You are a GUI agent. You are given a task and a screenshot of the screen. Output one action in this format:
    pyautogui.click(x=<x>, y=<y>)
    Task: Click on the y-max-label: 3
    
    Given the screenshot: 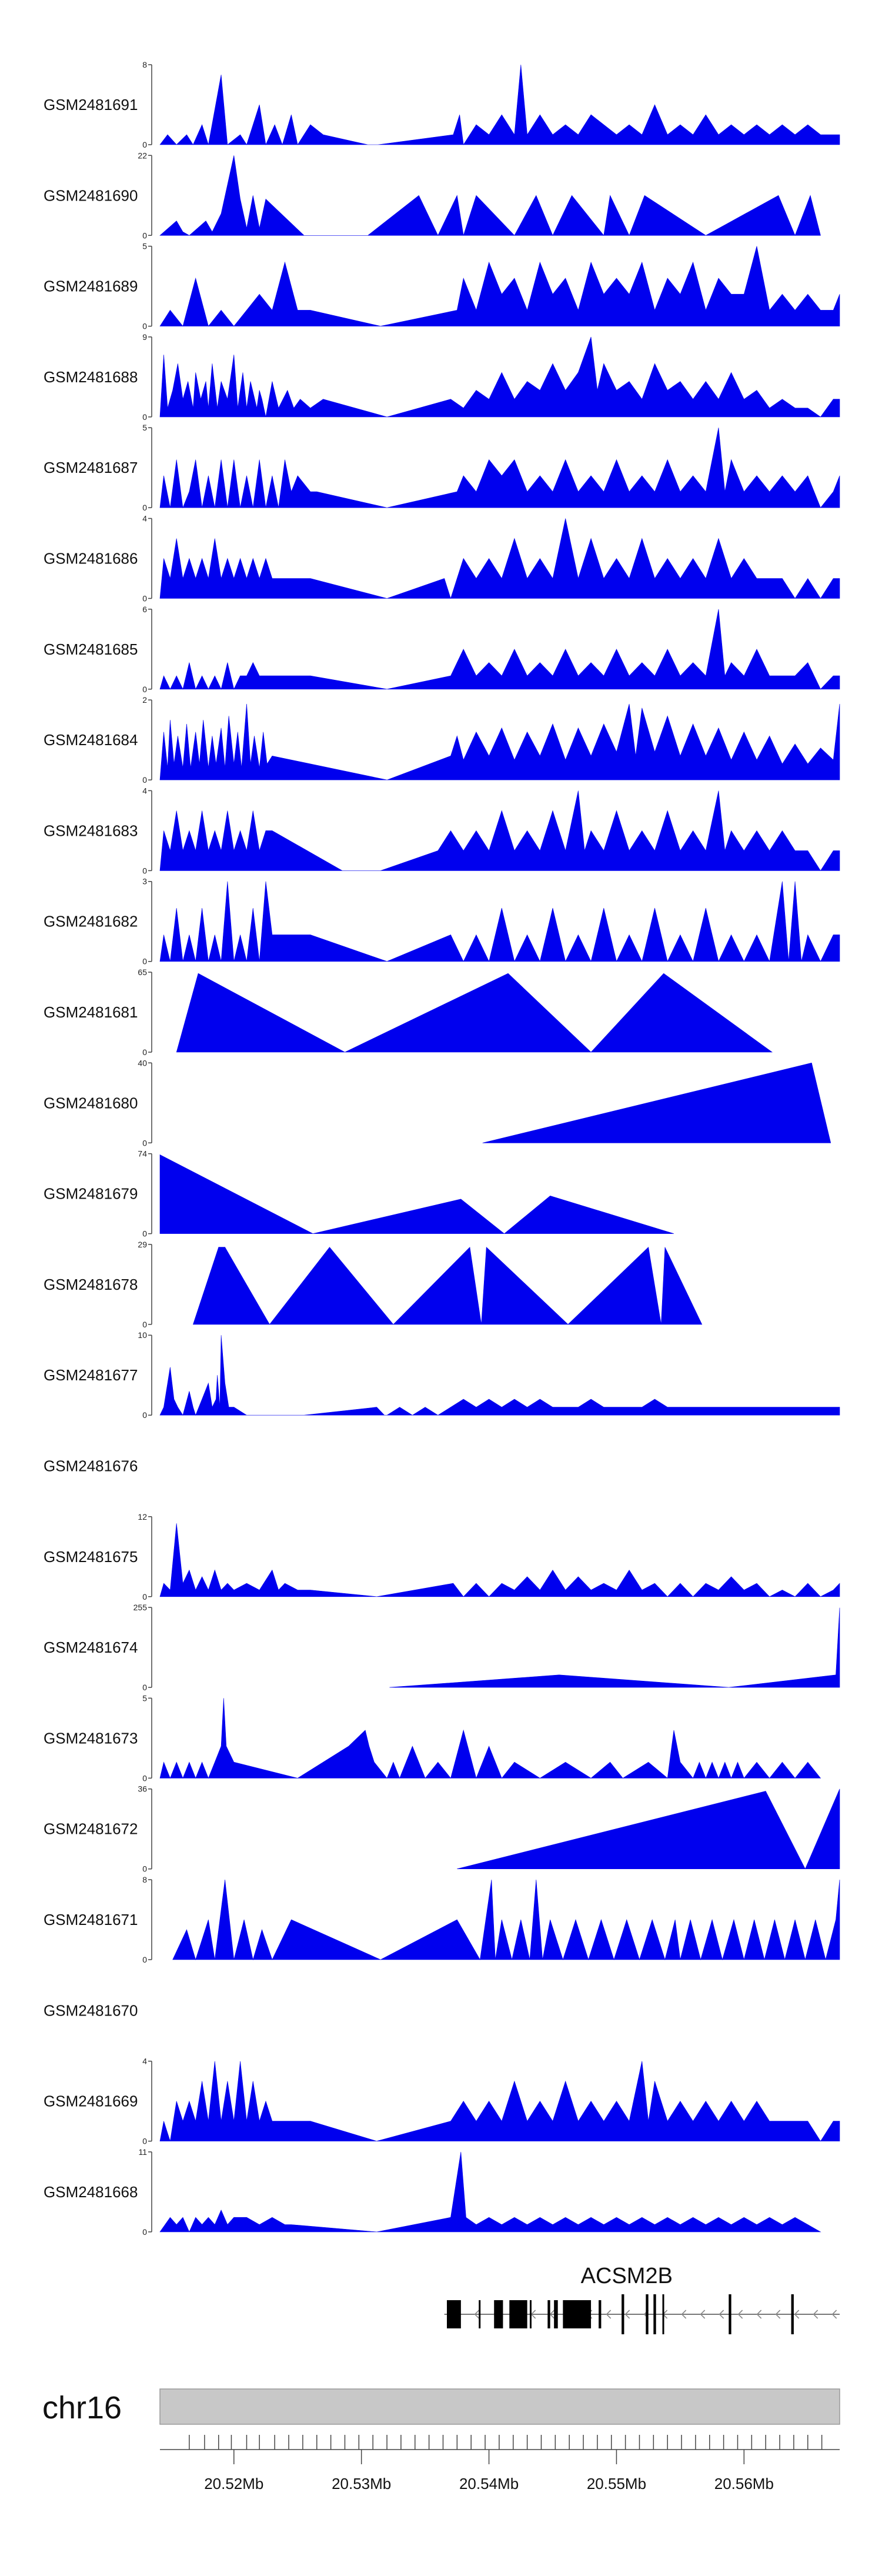 What is the action you would take?
    pyautogui.click(x=144, y=881)
    